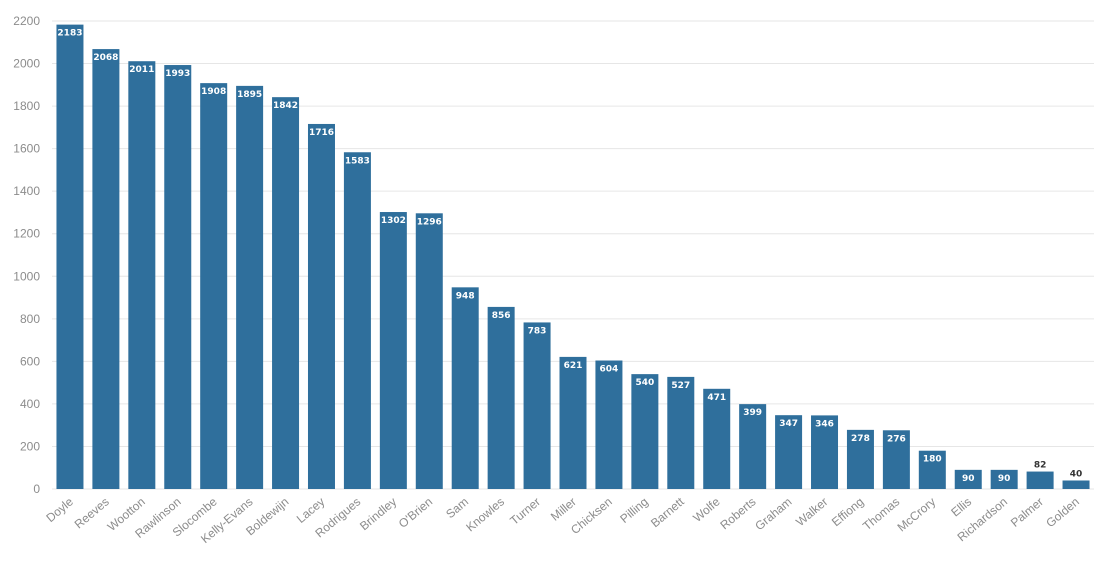  What do you see at coordinates (773, 514) in the screenshot?
I see `x-tick-label: Graham` at bounding box center [773, 514].